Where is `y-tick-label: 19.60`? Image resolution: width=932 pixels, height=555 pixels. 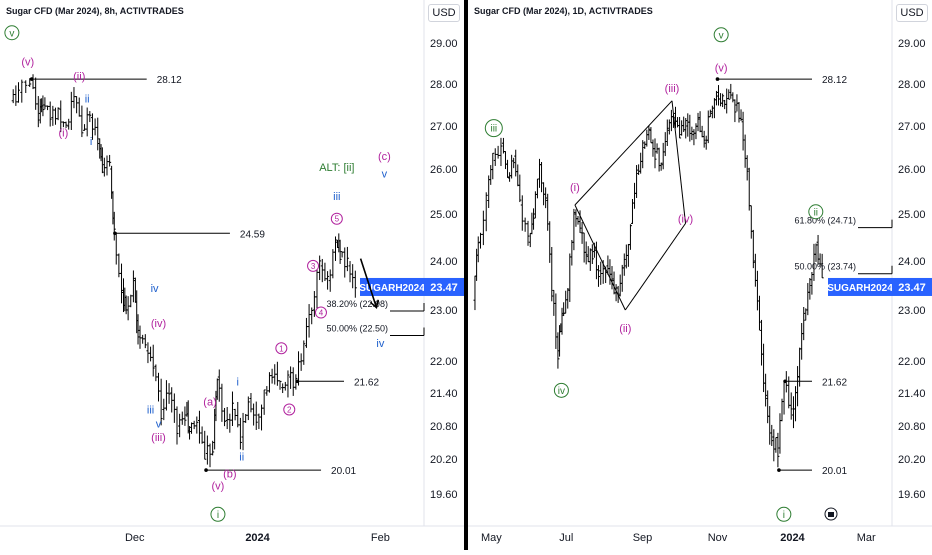
y-tick-label: 19.60 is located at coordinates (912, 495).